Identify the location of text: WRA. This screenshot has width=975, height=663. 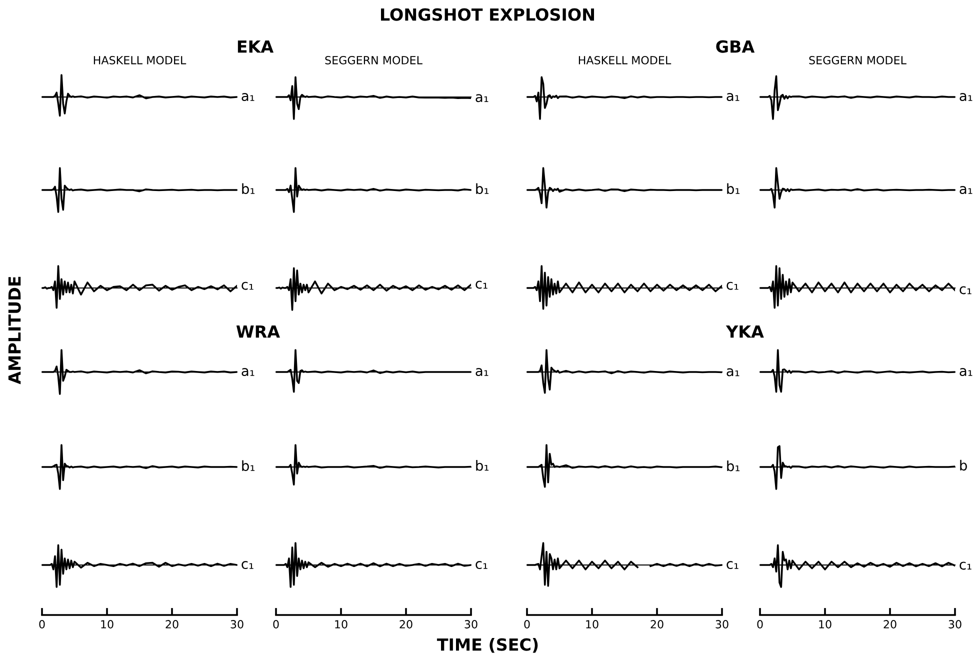
(258, 331).